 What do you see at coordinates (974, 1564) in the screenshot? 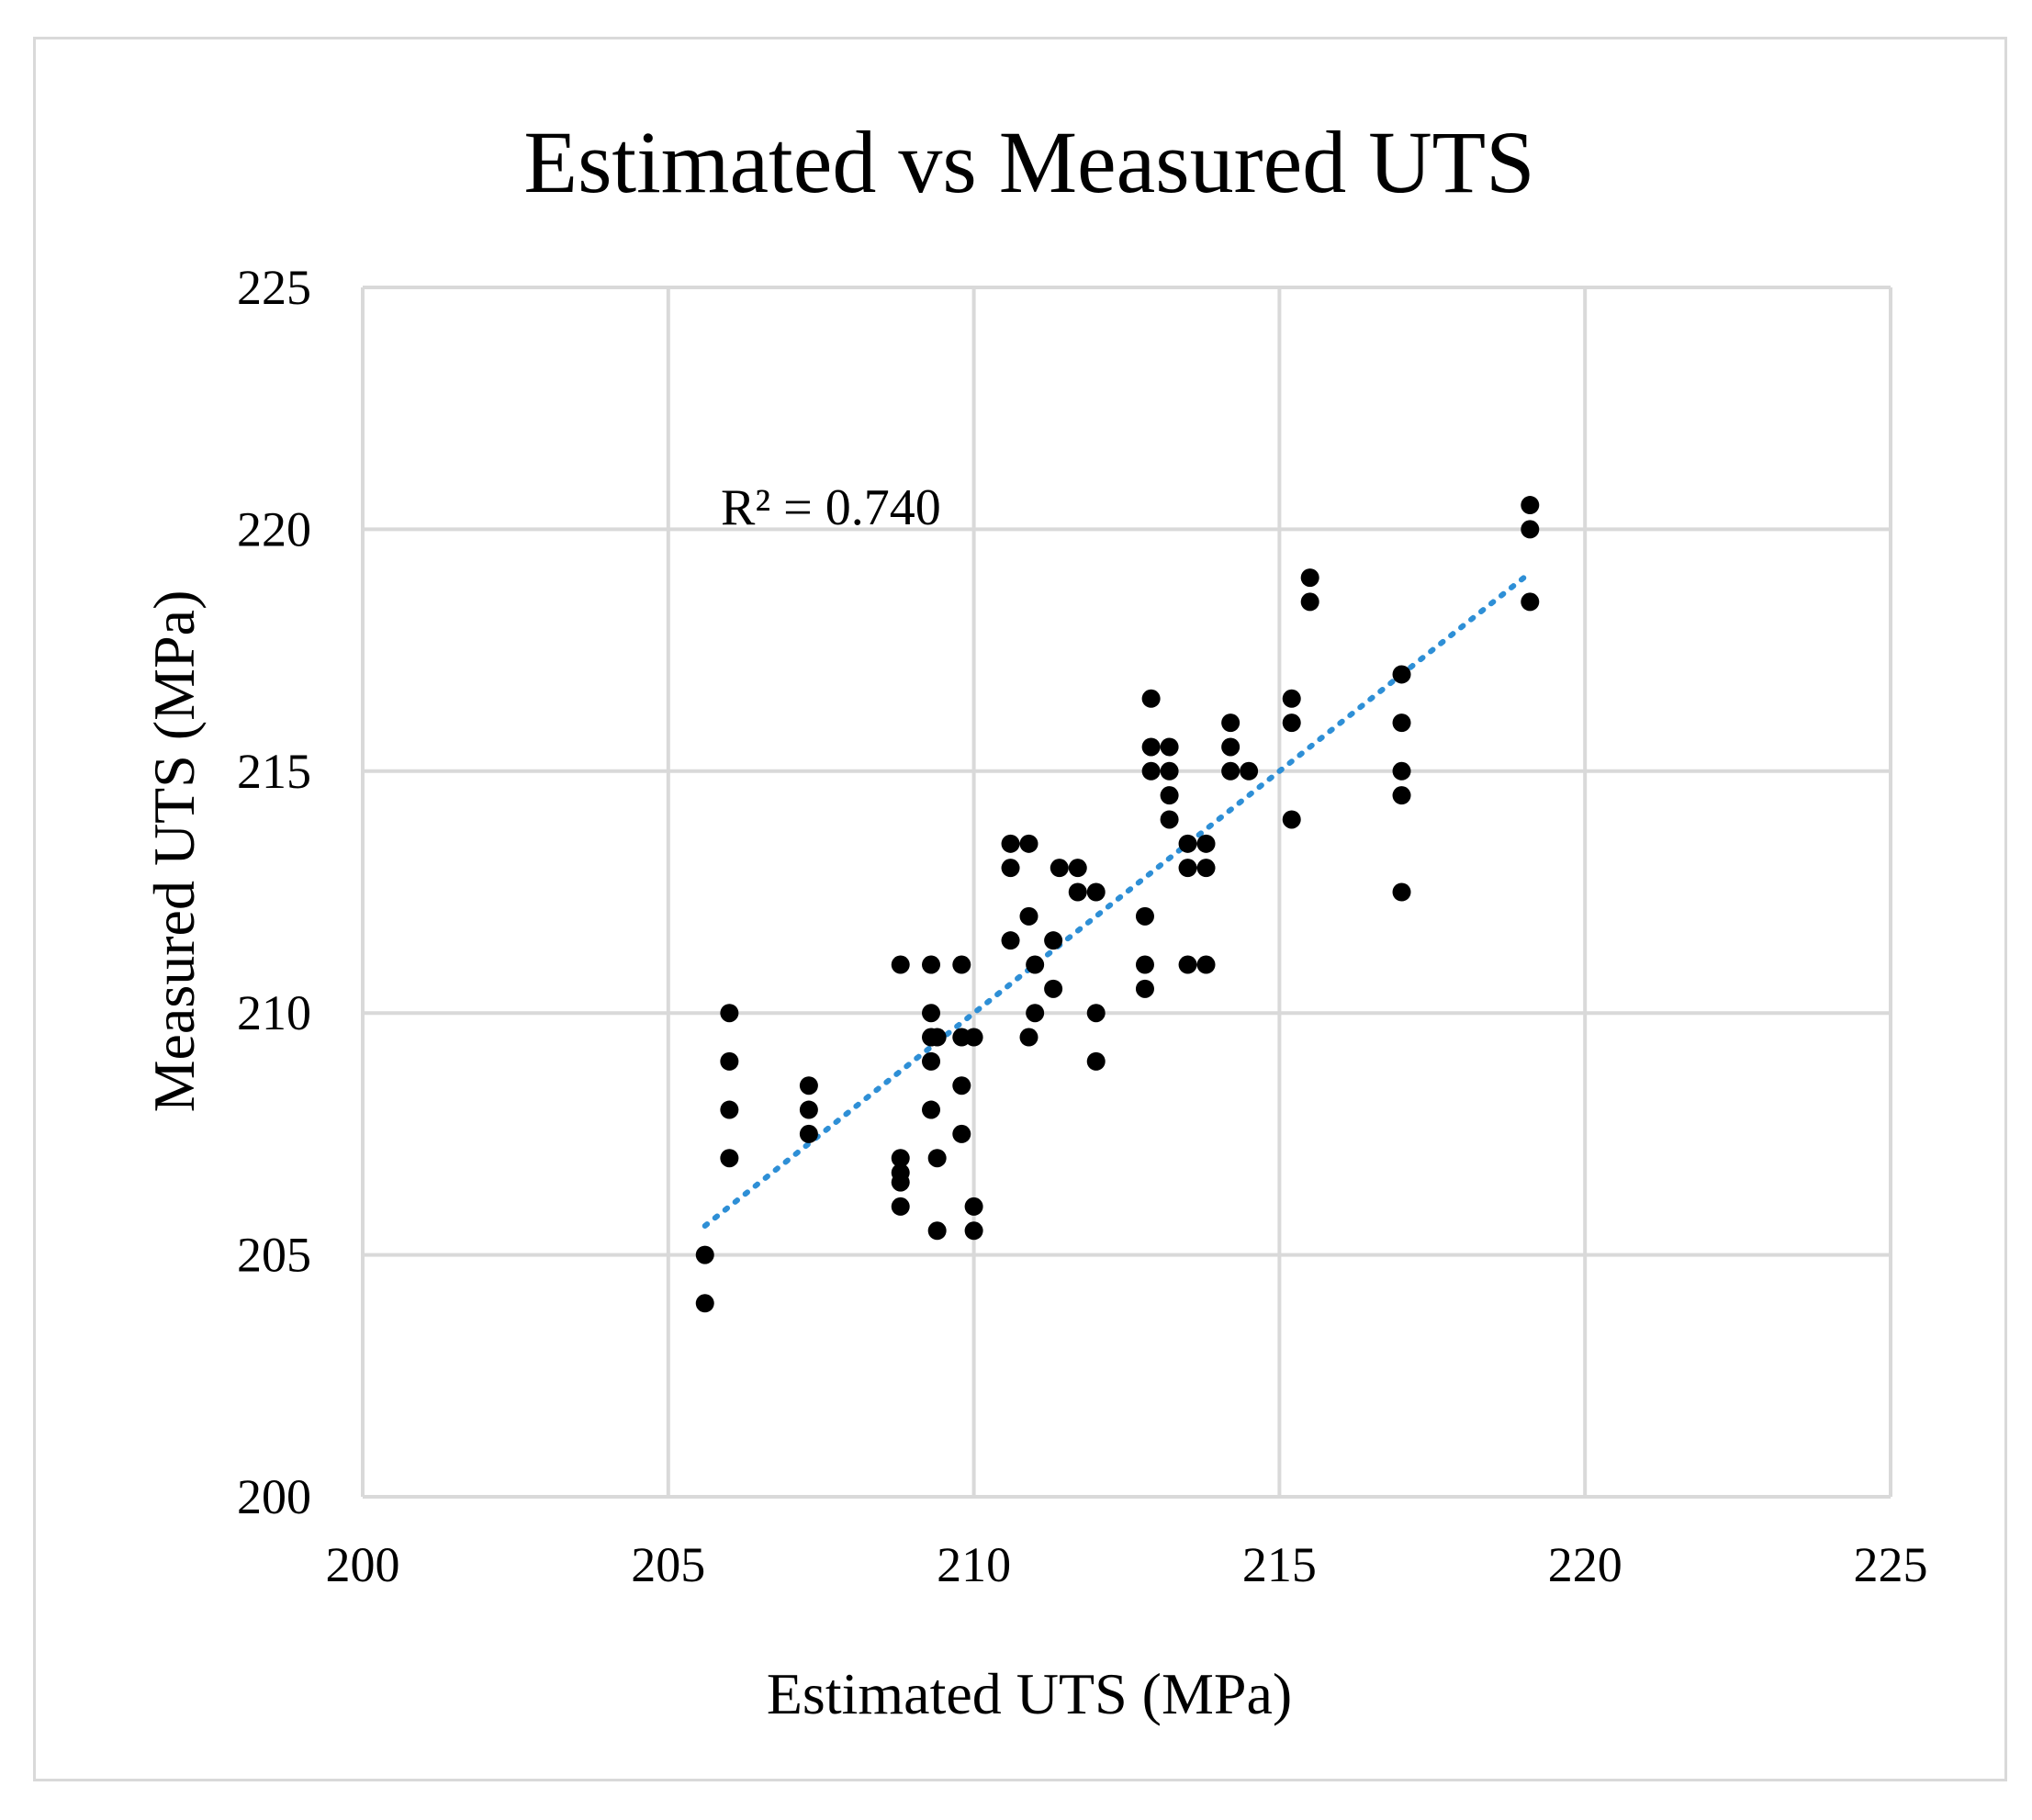
I see `x-tick-label-210: 210` at bounding box center [974, 1564].